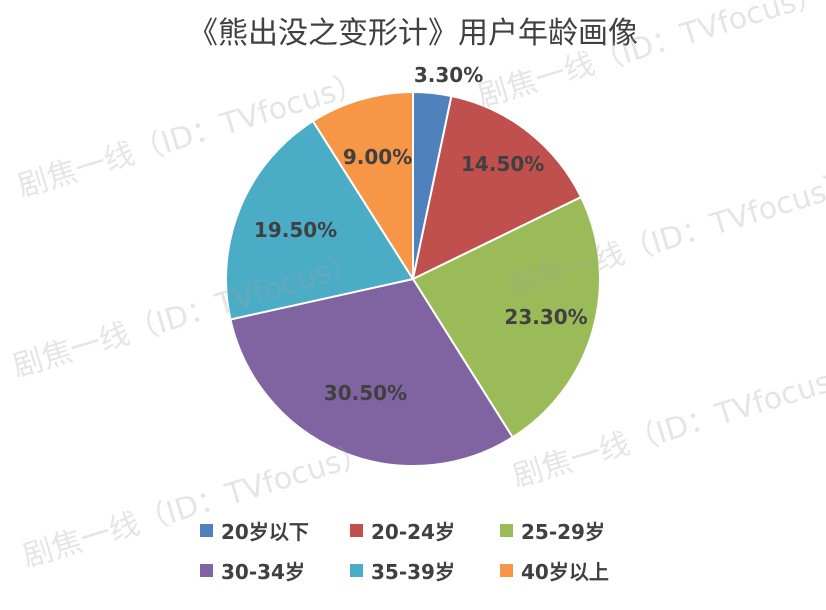  What do you see at coordinates (448, 75) in the screenshot?
I see `data-label: 3.30%` at bounding box center [448, 75].